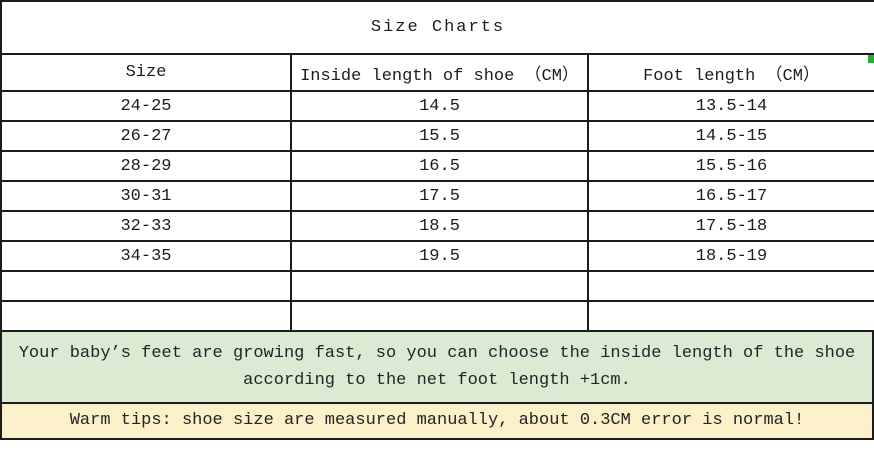 Image resolution: width=874 pixels, height=462 pixels. I want to click on title-row: Size Charts, so click(437, 27).